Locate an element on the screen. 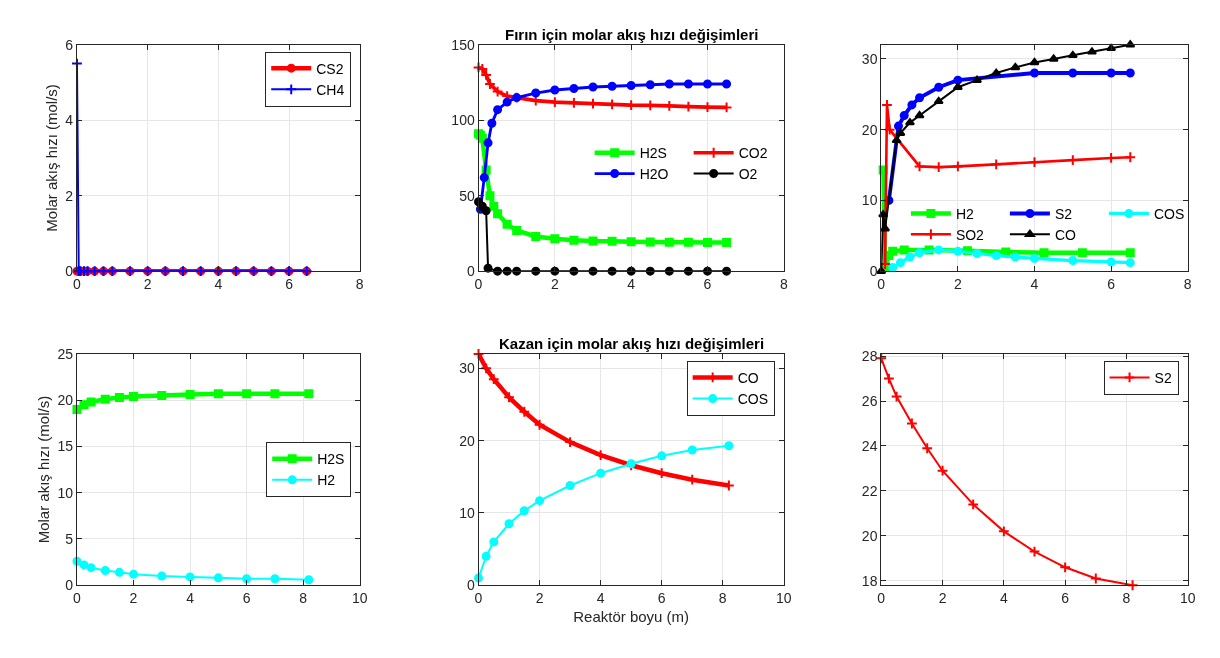  y-tick-label: 150 is located at coordinates (463, 44).